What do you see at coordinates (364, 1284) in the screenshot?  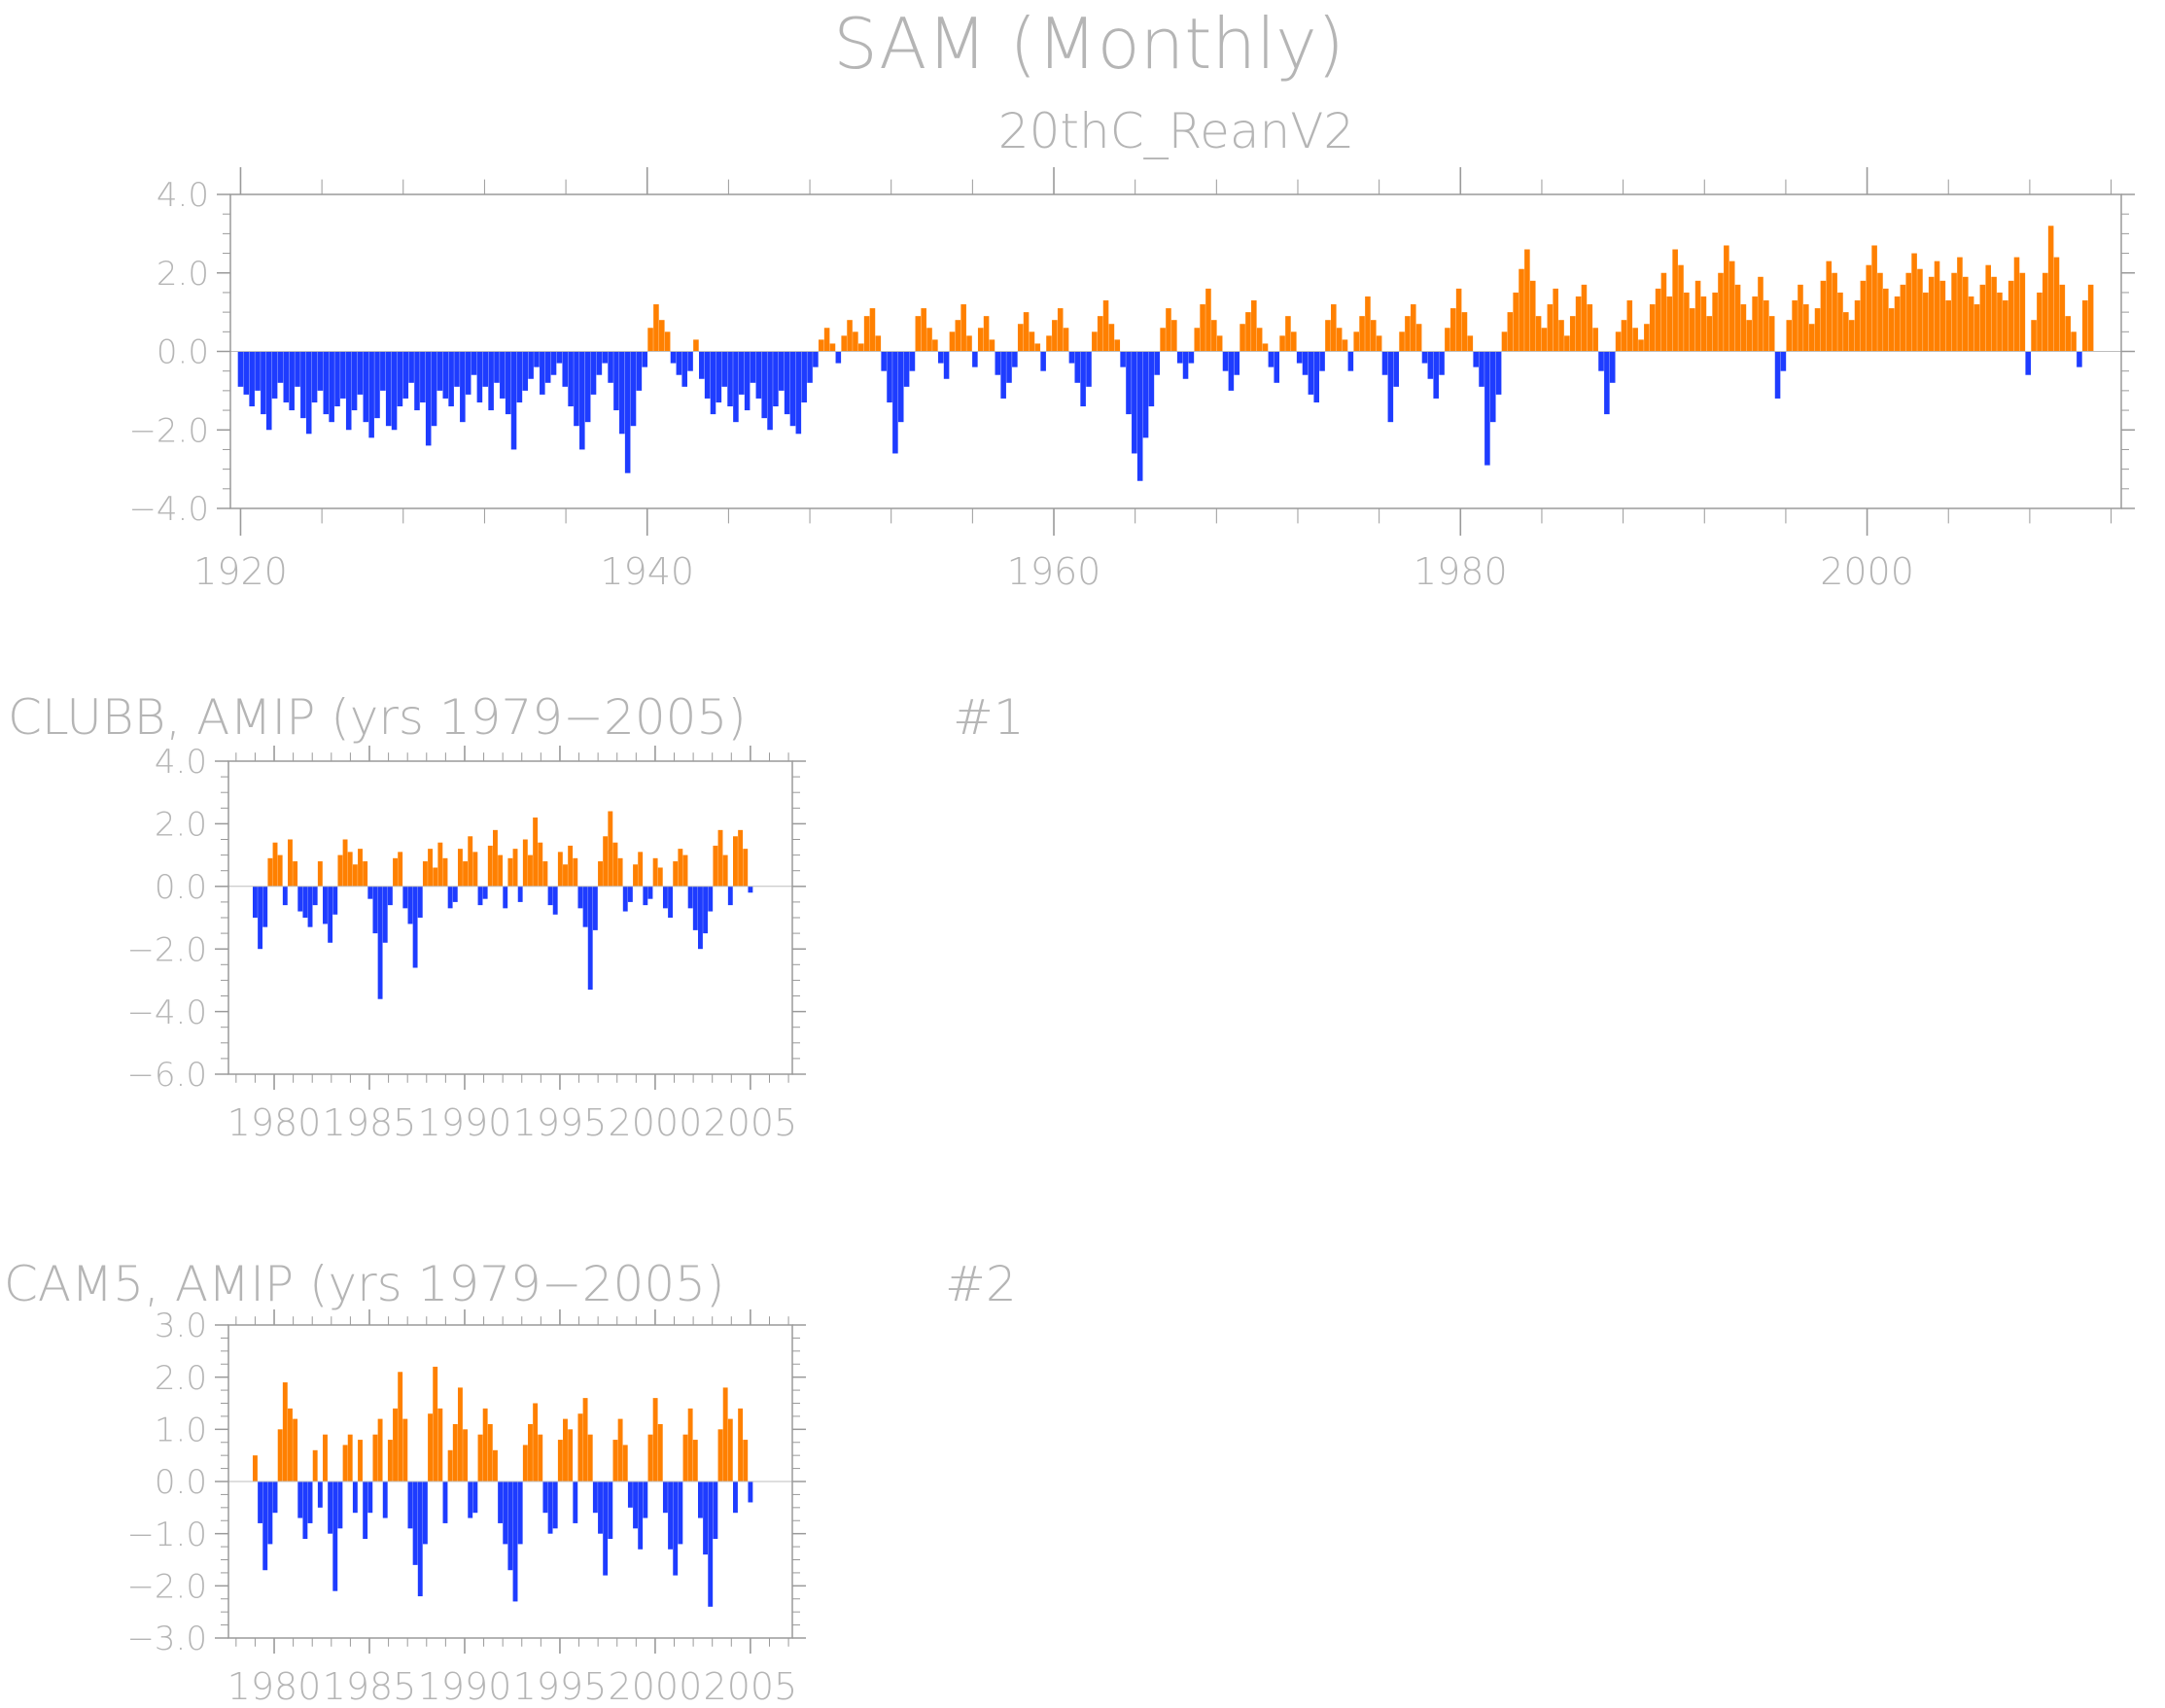 I see `panel-title-cam5: CAM5, AMIP (yrs 1979−2005)` at bounding box center [364, 1284].